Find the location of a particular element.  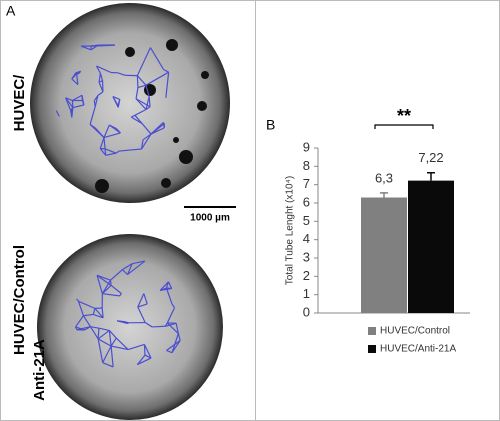

value-label: 6,3 is located at coordinates (384, 177).